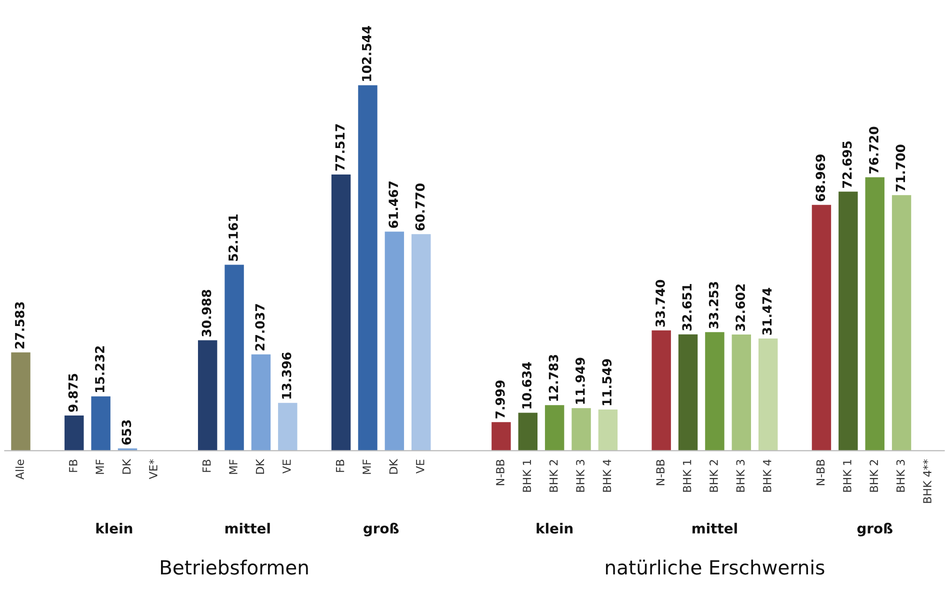 The width and height of the screenshot is (949, 609). Describe the element at coordinates (287, 375) in the screenshot. I see `data-label: 13.396` at that location.